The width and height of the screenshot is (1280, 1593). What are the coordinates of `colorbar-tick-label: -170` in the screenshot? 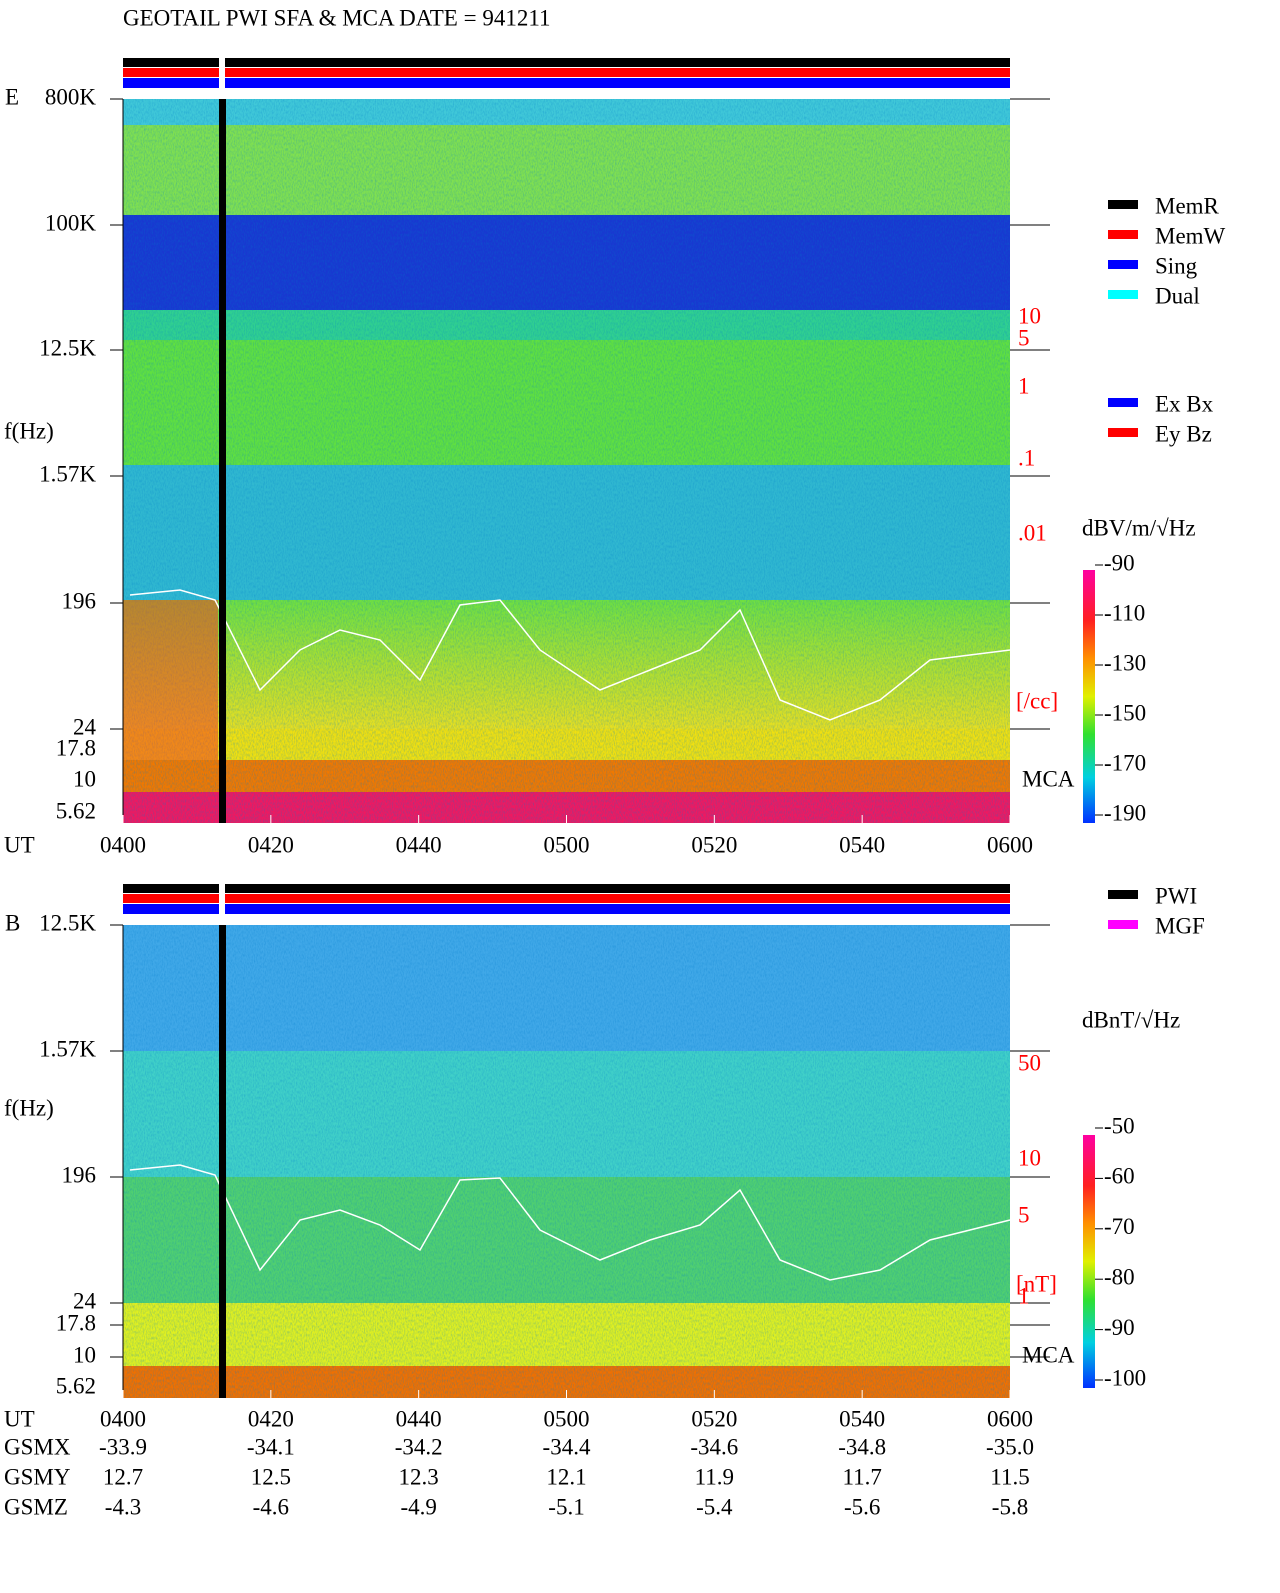 It's located at (1125, 762).